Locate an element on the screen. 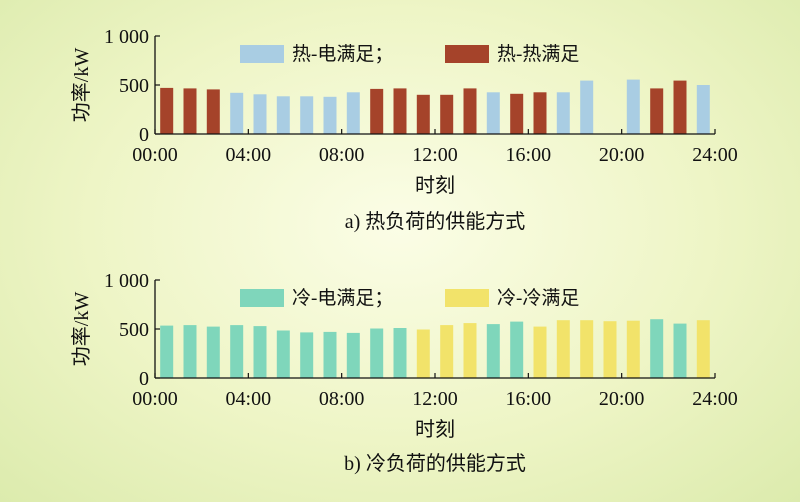 The height and width of the screenshot is (502, 800). legend-label: 冷-冷满足 is located at coordinates (538, 298).